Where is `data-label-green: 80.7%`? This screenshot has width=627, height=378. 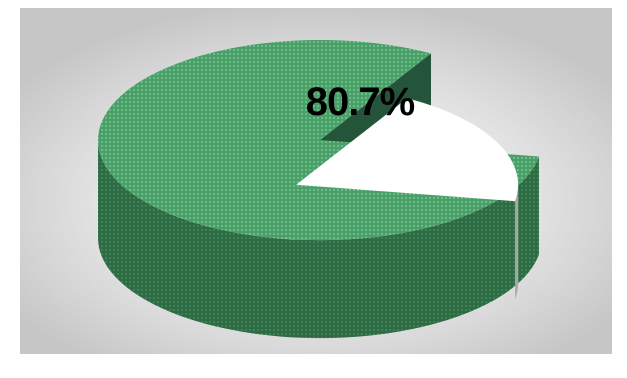
data-label-green: 80.7% is located at coordinates (360, 102).